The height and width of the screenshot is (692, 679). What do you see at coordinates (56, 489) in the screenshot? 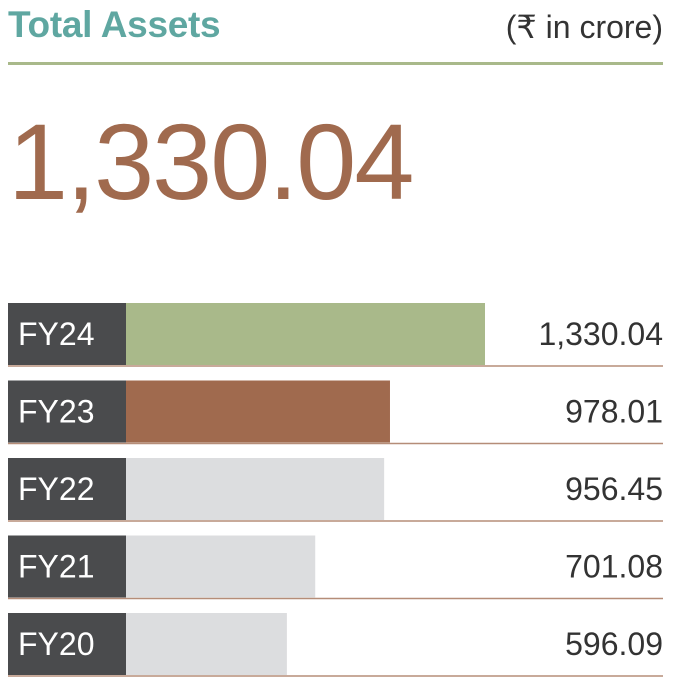
I see `category-label: FY22` at bounding box center [56, 489].